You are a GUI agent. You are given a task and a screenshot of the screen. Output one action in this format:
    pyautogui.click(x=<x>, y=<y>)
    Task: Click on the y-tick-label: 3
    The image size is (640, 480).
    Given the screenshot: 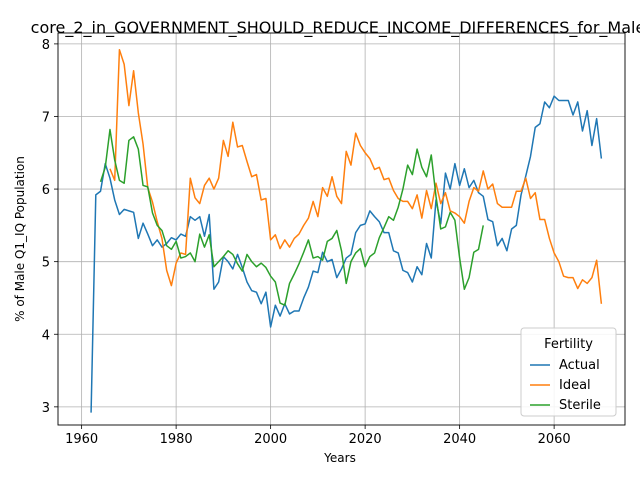 What is the action you would take?
    pyautogui.click(x=46, y=408)
    